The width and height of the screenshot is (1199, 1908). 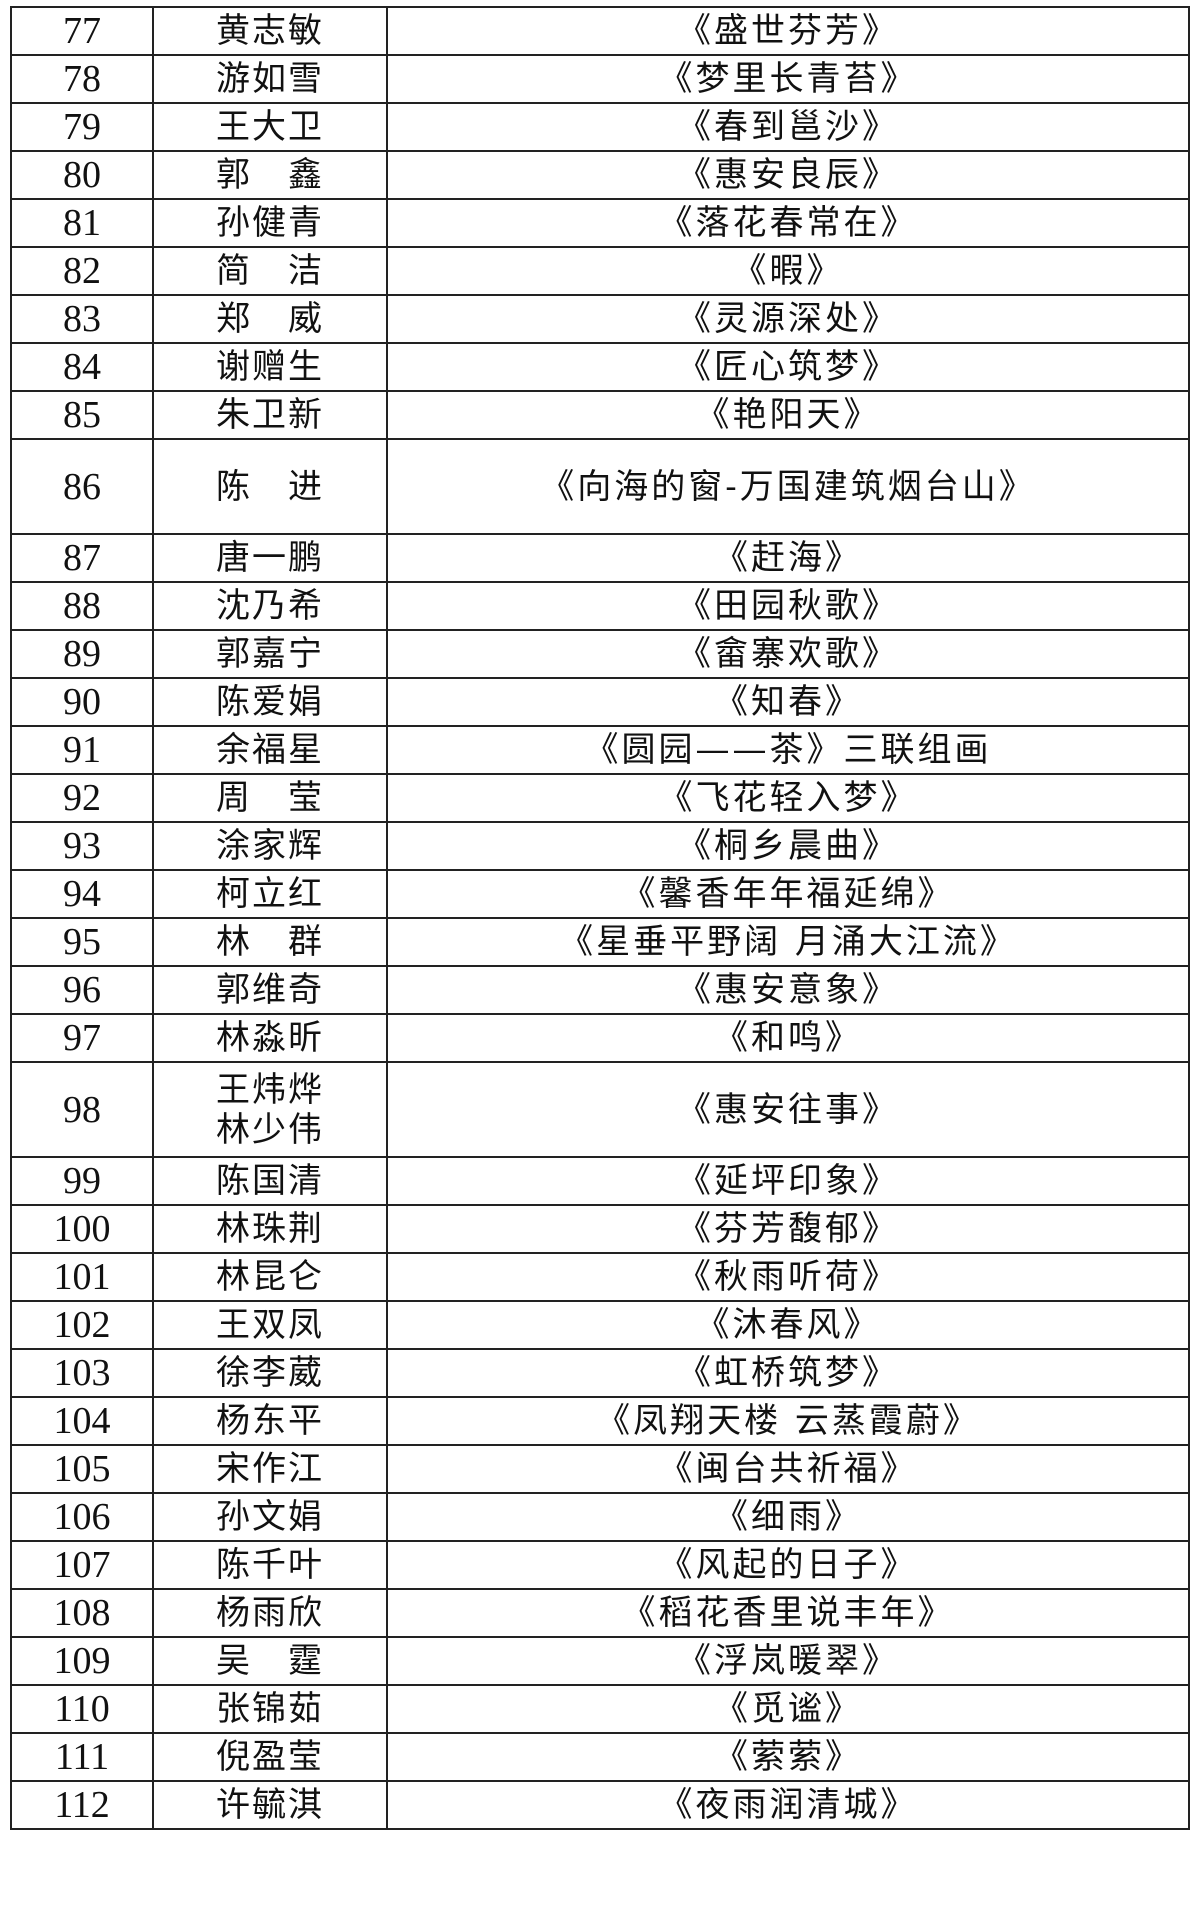 What do you see at coordinates (788, 846) in the screenshot?
I see `work-title: 《桐乡晨曲》` at bounding box center [788, 846].